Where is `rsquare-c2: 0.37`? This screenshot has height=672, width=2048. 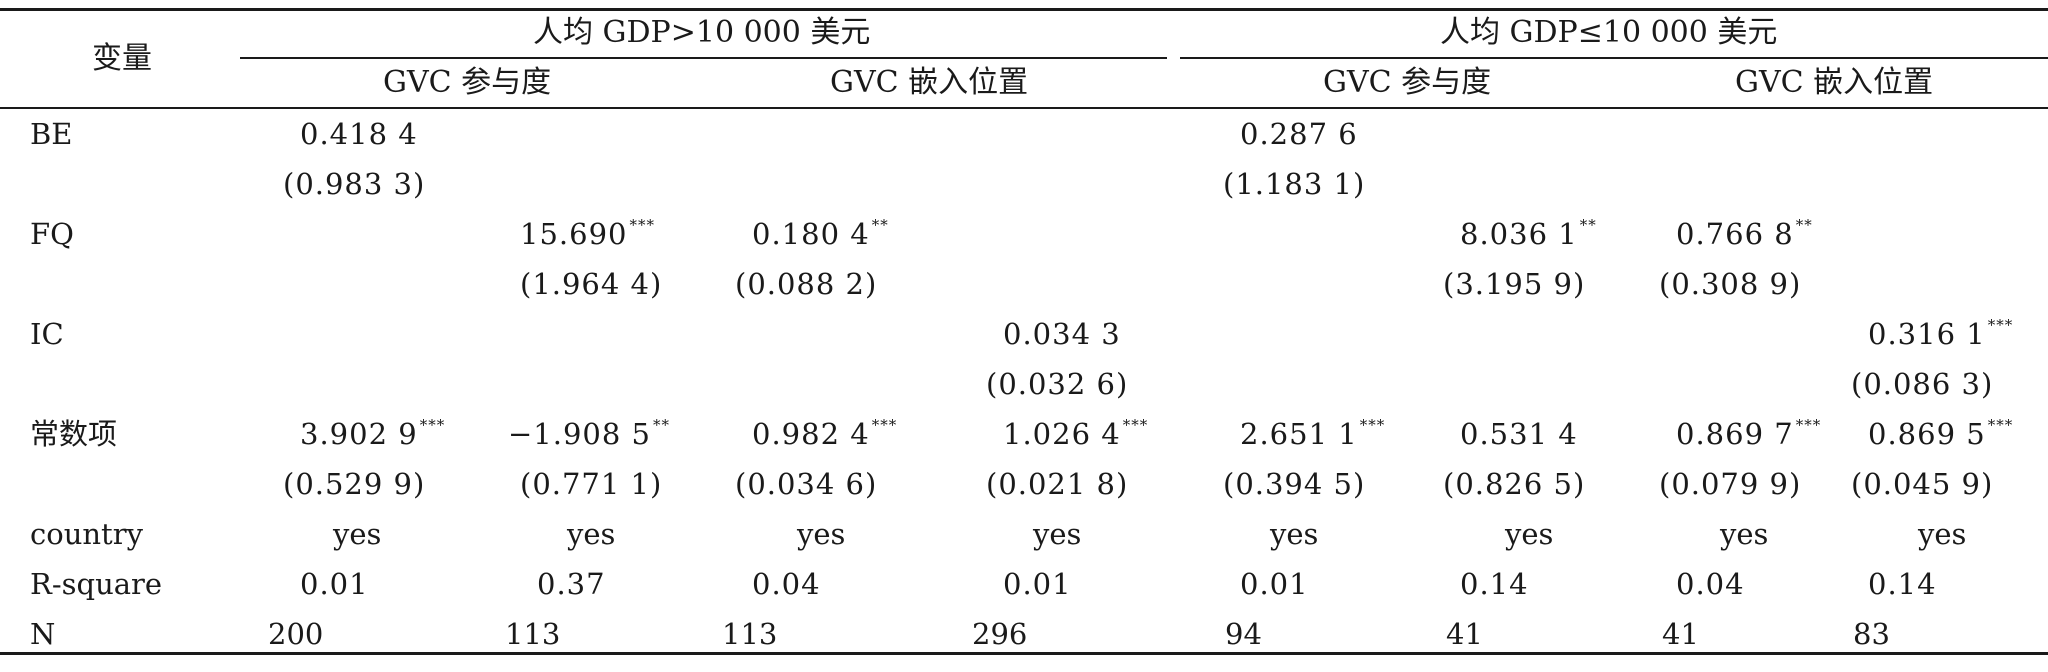
rsquare-c2: 0.37 is located at coordinates (571, 584).